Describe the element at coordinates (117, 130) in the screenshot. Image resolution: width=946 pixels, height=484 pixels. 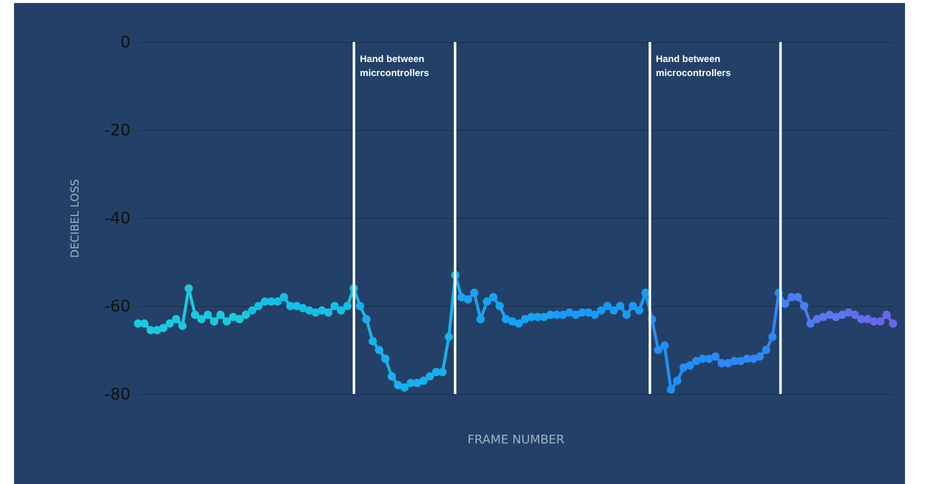
I see `y-tick-label: -20` at that location.